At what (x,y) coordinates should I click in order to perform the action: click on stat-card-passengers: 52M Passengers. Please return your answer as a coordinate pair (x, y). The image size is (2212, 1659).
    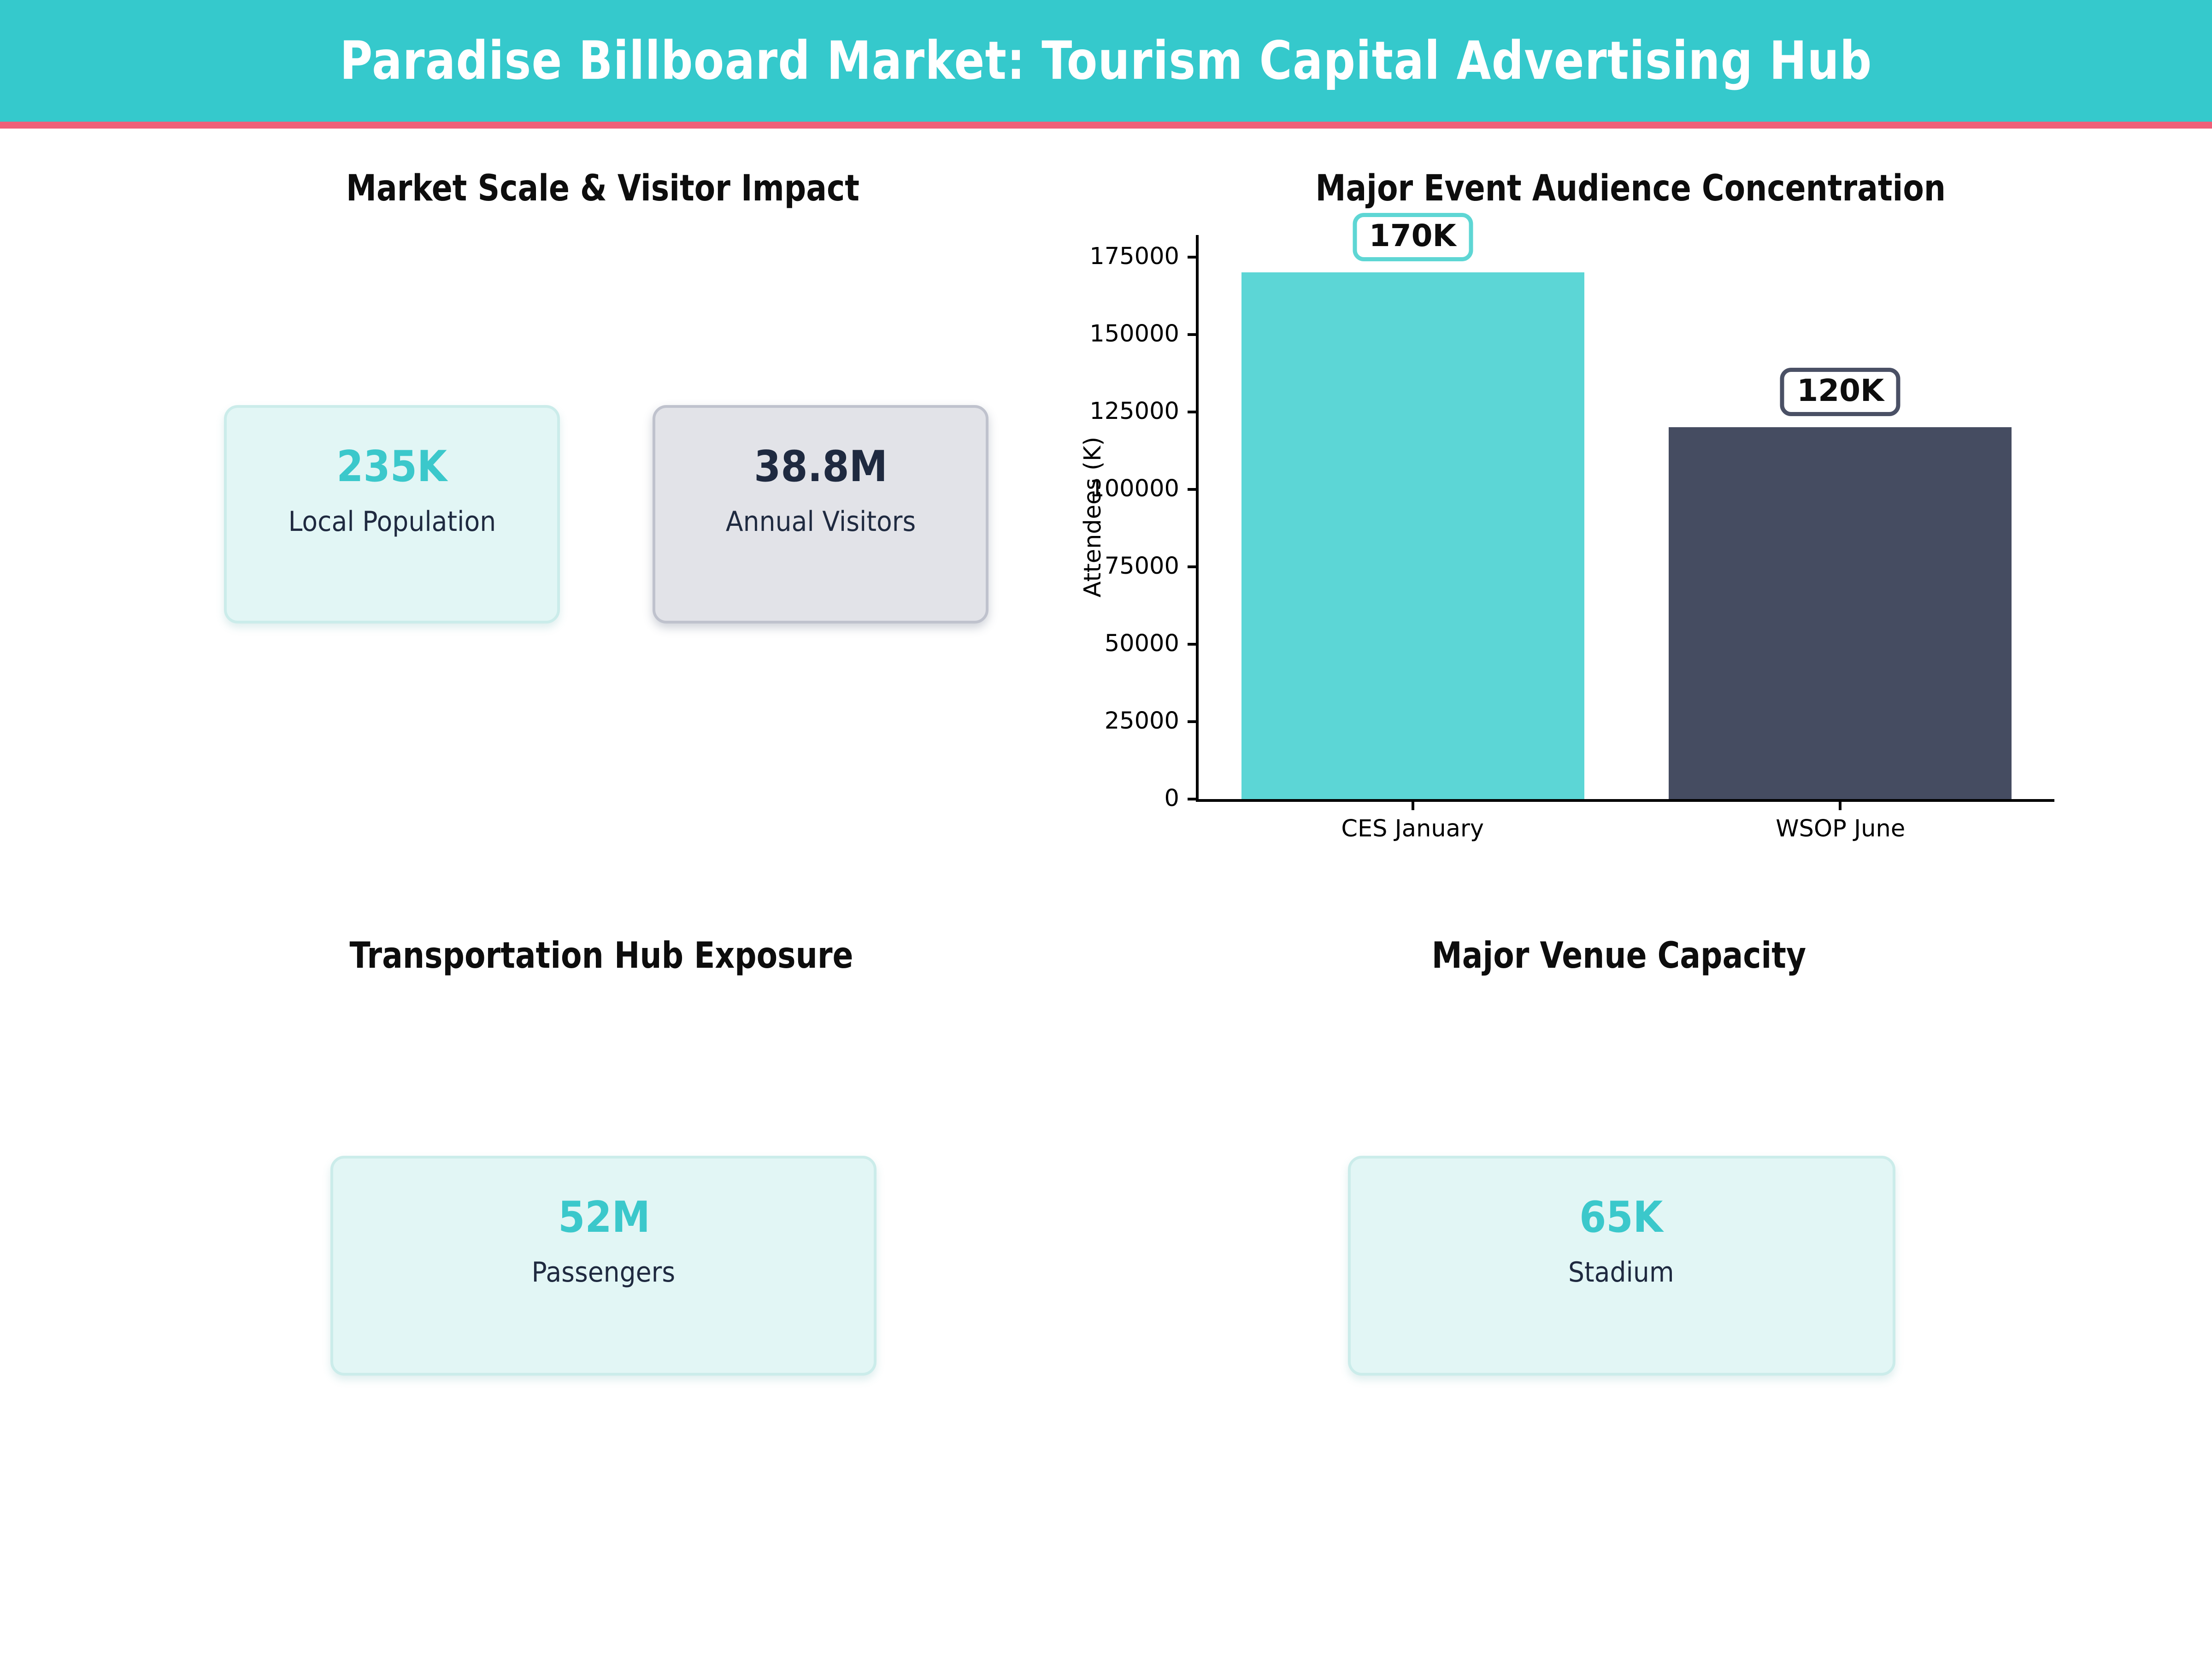
    Looking at the image, I should click on (603, 1266).